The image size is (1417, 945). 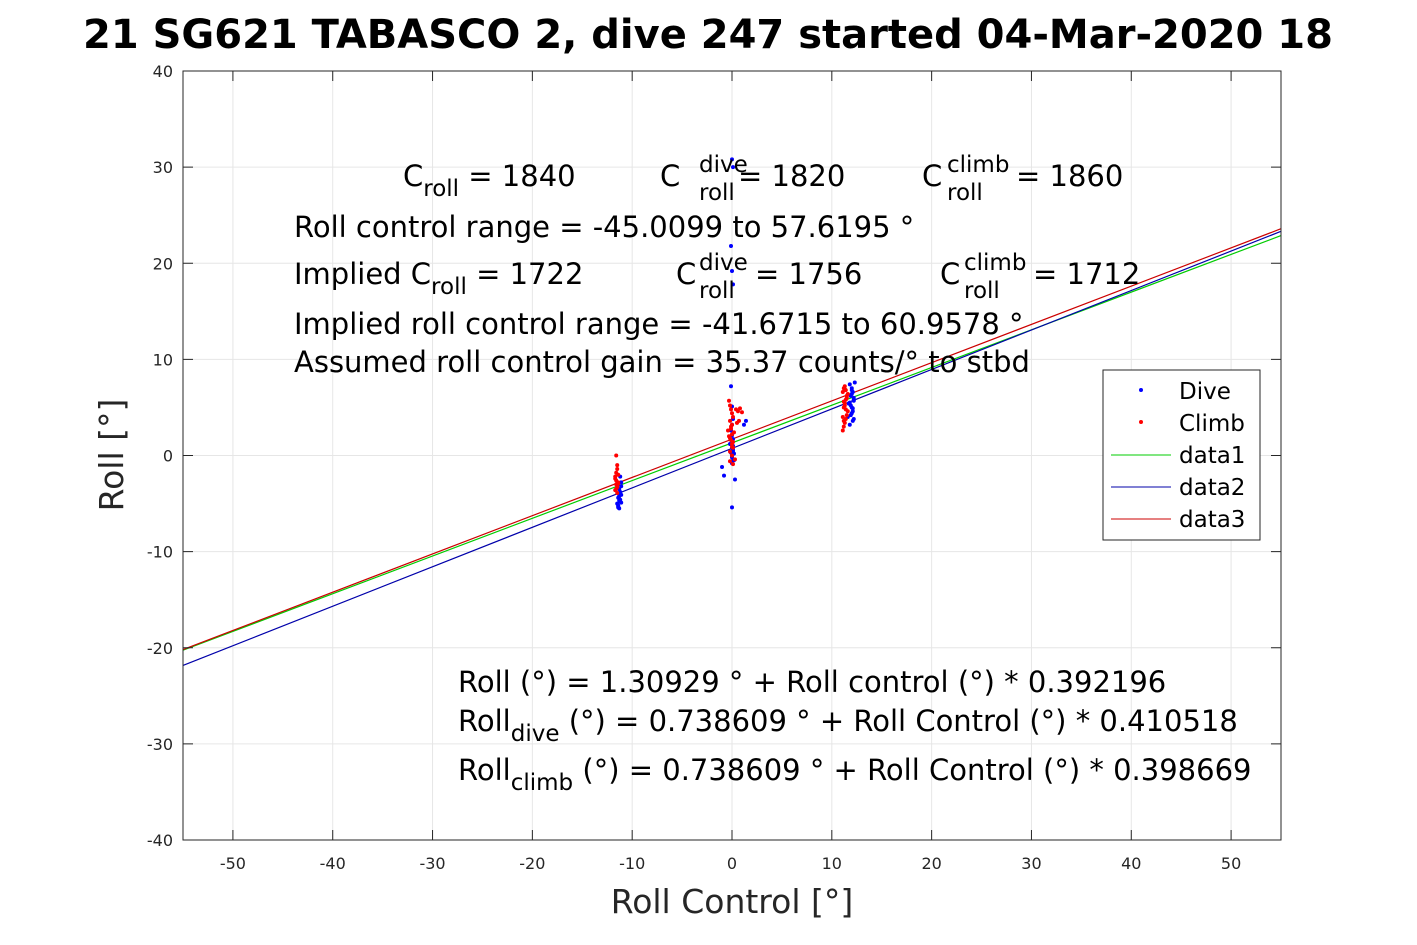 I want to click on x-tick-label: 40, so click(x=1131, y=863).